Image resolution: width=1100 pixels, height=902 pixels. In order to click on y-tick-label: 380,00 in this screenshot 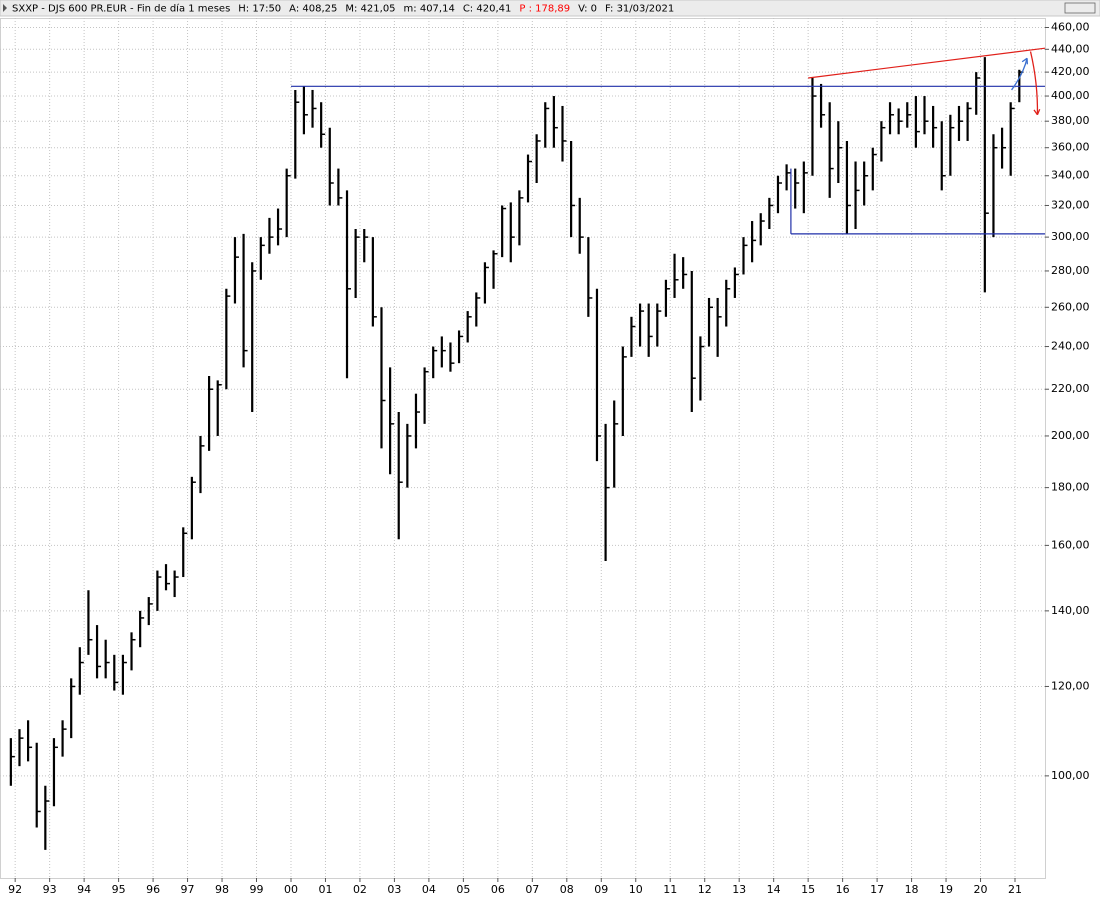, I will do `click(1070, 120)`.